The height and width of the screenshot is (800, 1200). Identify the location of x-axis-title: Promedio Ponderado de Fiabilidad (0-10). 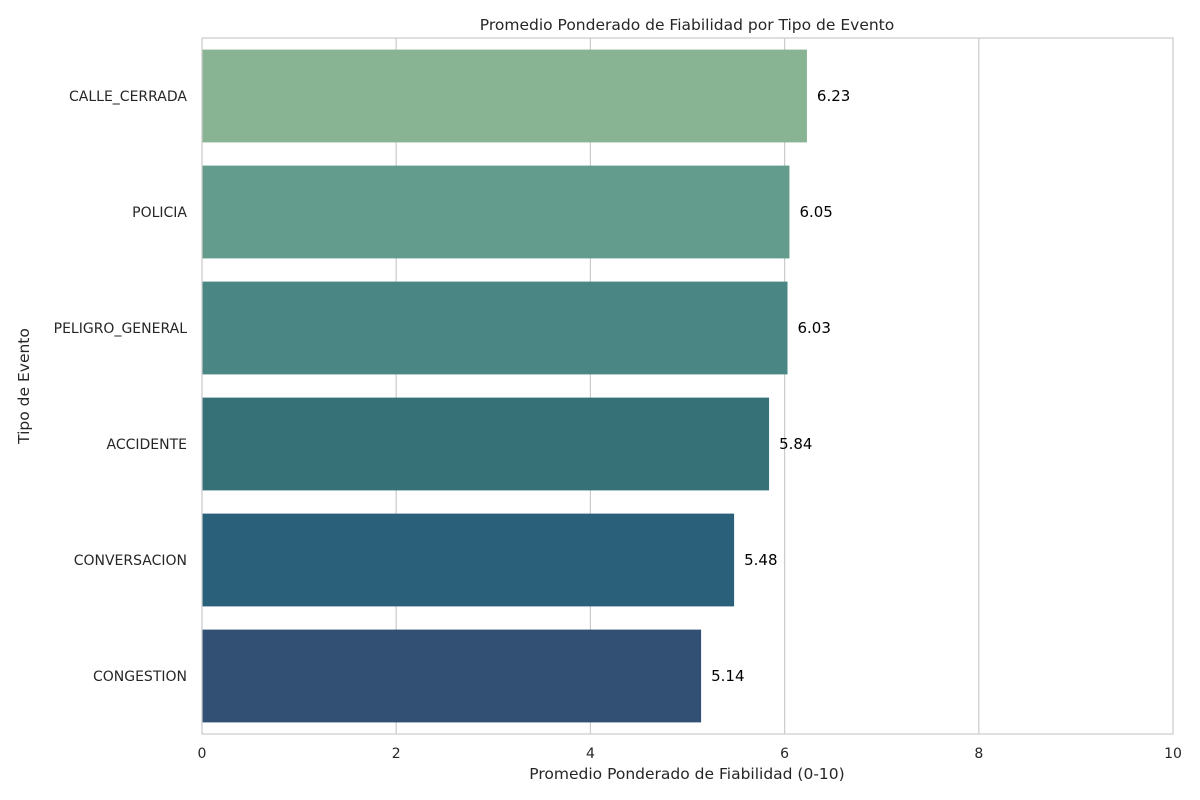
(686, 774).